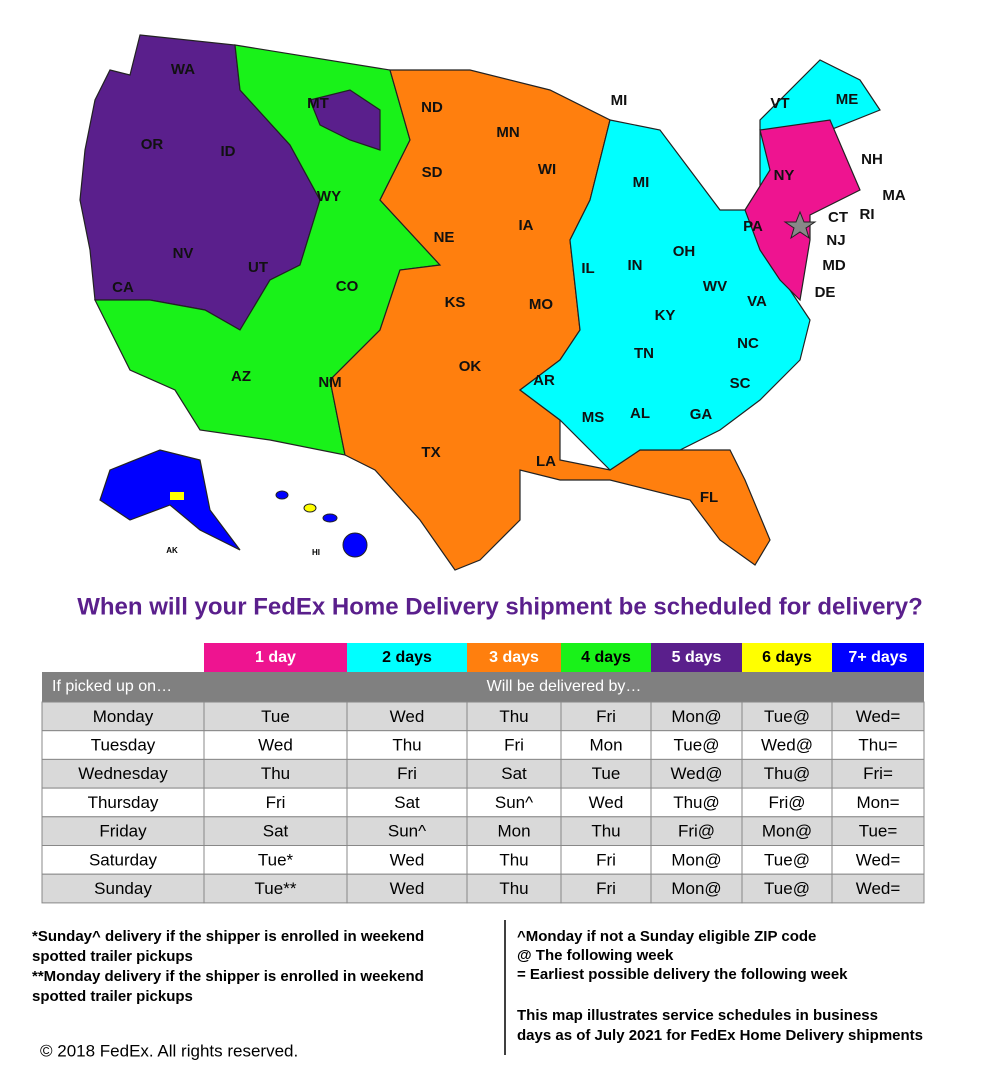 This screenshot has width=1000, height=1074. Describe the element at coordinates (407, 802) in the screenshot. I see `cell-text: Sat` at that location.